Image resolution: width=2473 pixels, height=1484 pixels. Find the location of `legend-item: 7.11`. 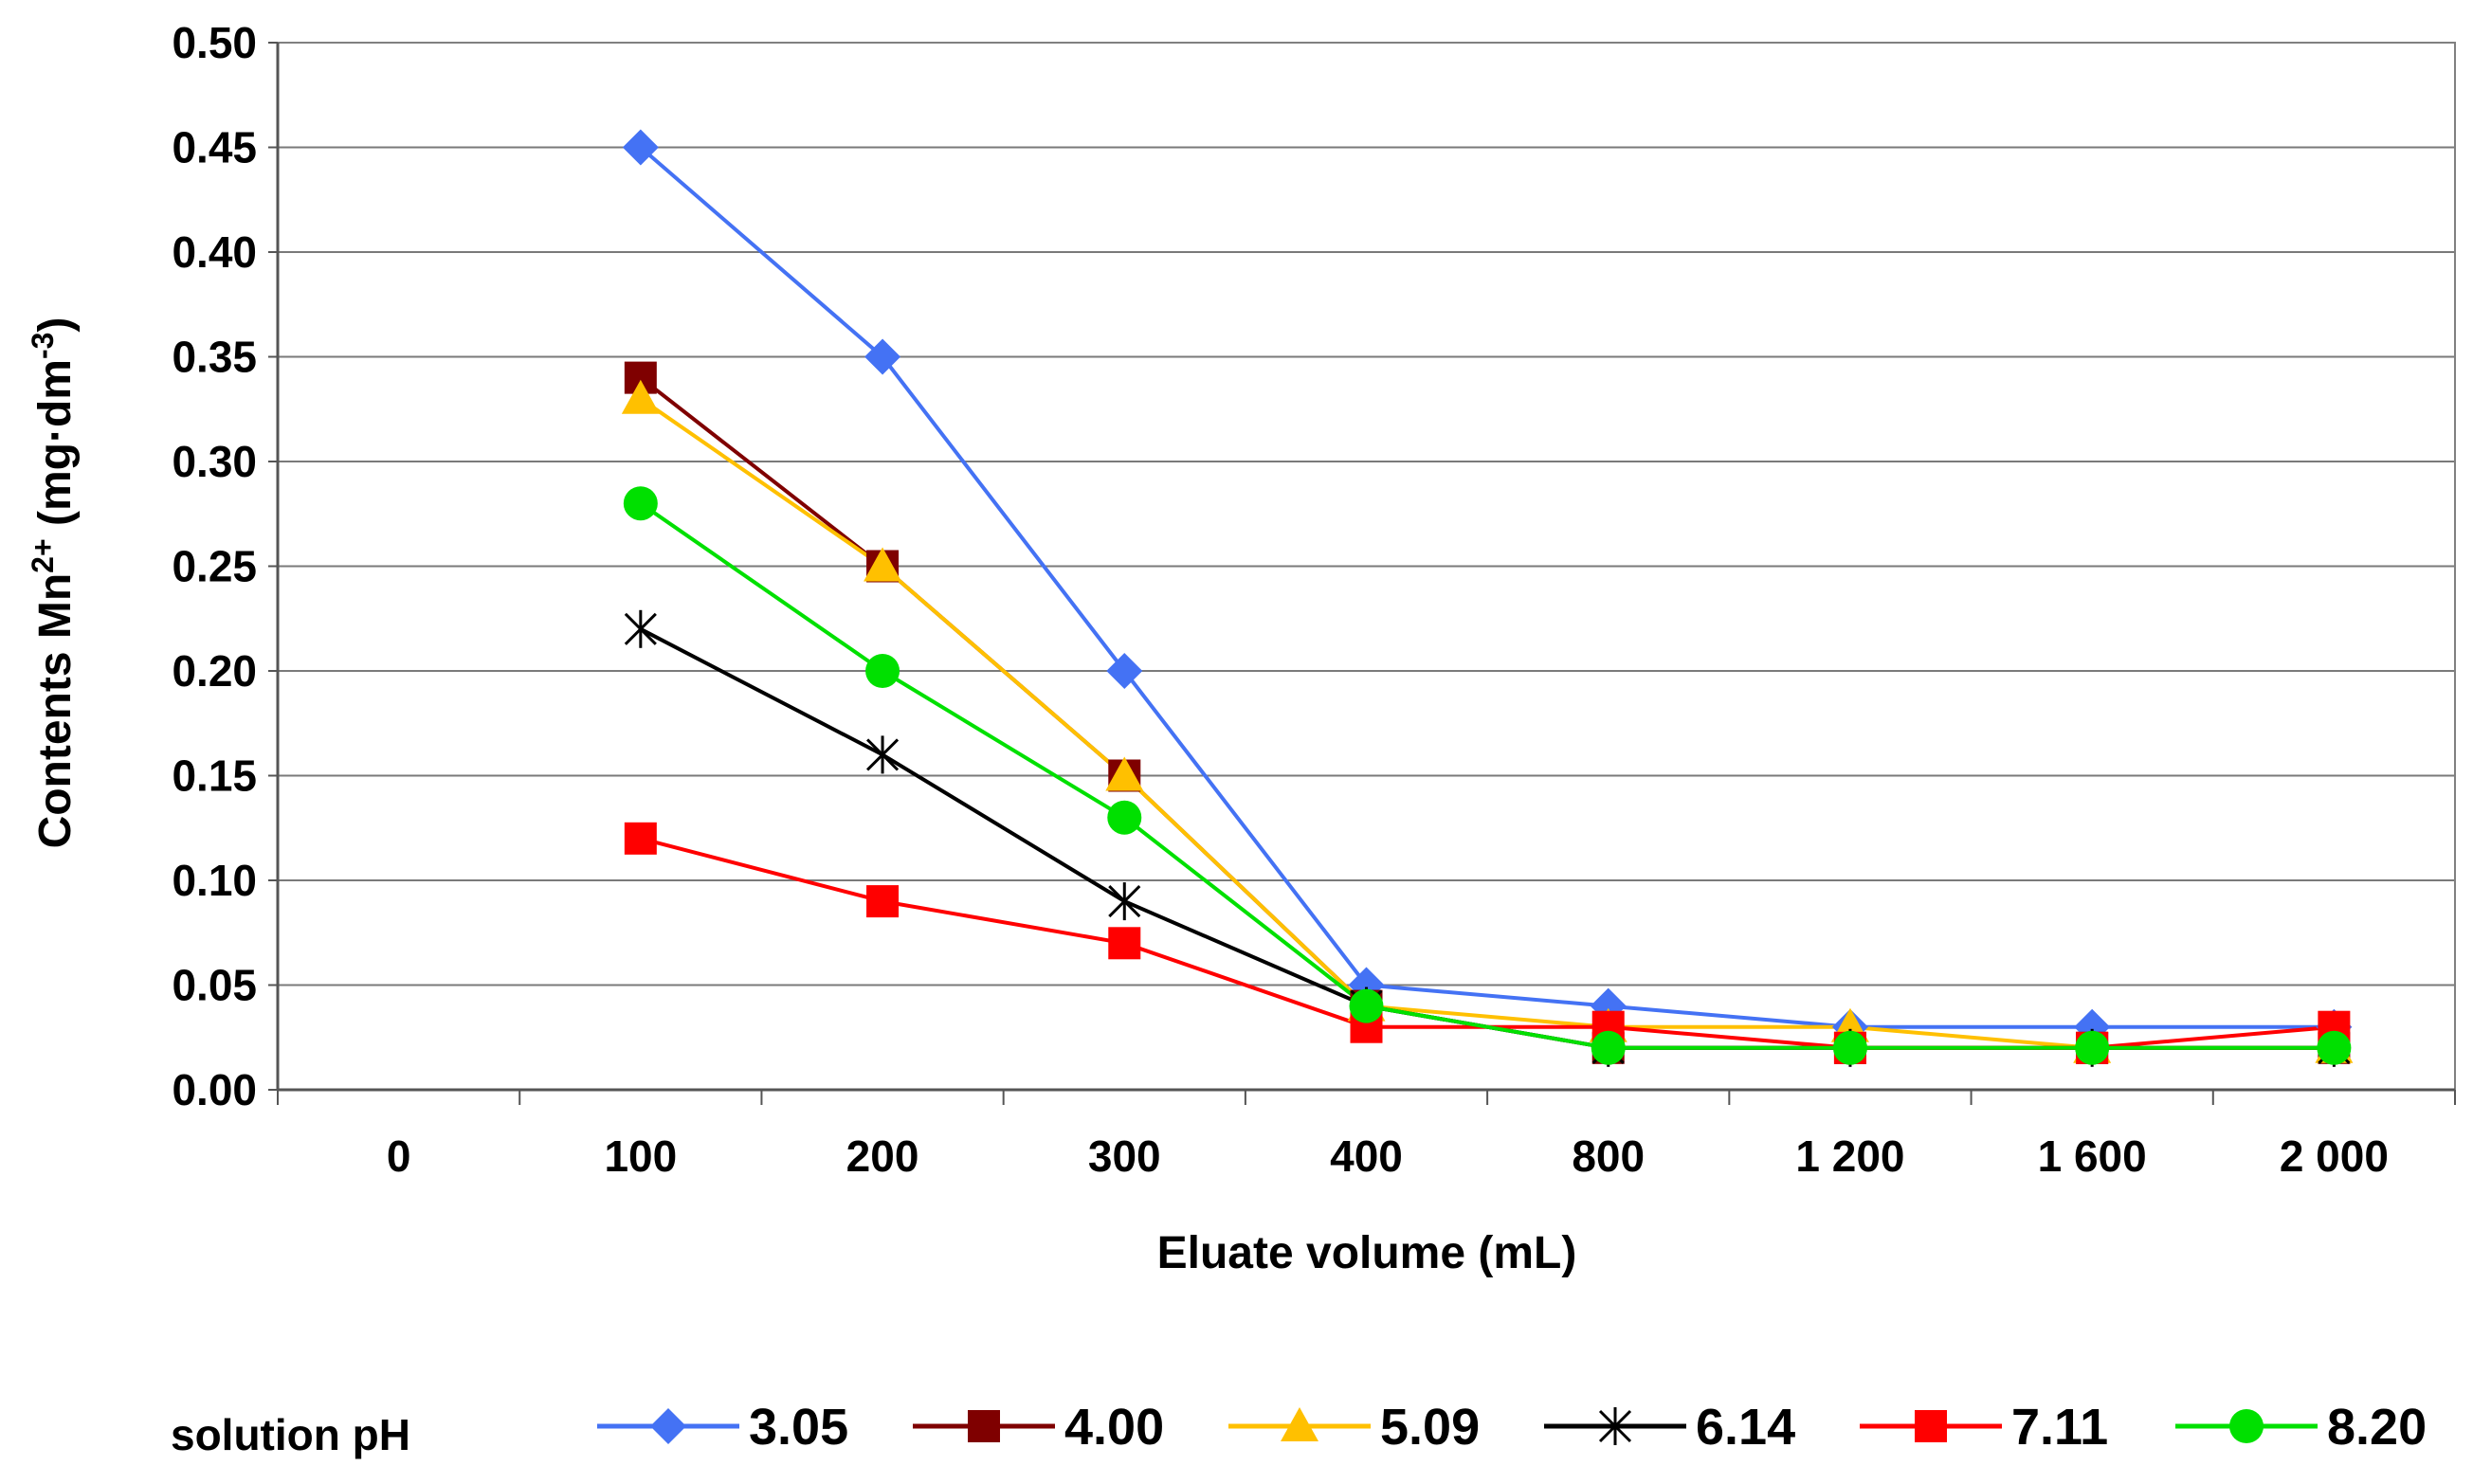

legend-item: 7.11 is located at coordinates (1984, 1427).